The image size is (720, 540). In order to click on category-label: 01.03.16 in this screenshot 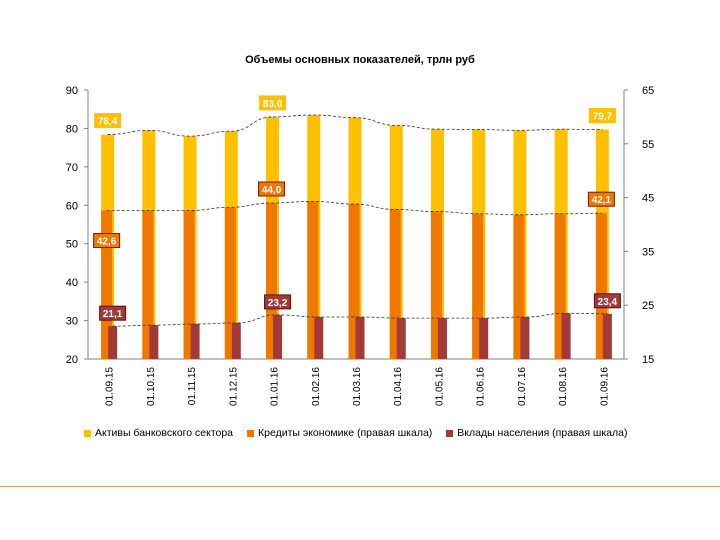, I will do `click(357, 386)`.